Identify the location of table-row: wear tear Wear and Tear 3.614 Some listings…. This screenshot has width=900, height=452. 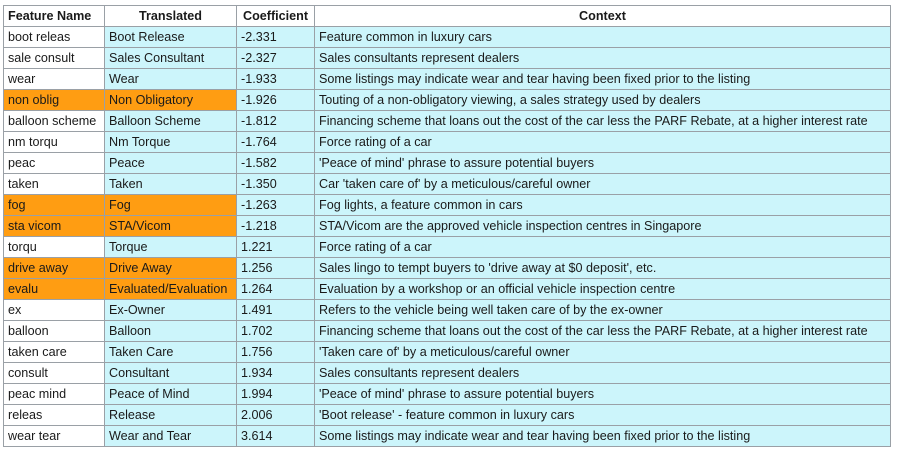
(447, 436).